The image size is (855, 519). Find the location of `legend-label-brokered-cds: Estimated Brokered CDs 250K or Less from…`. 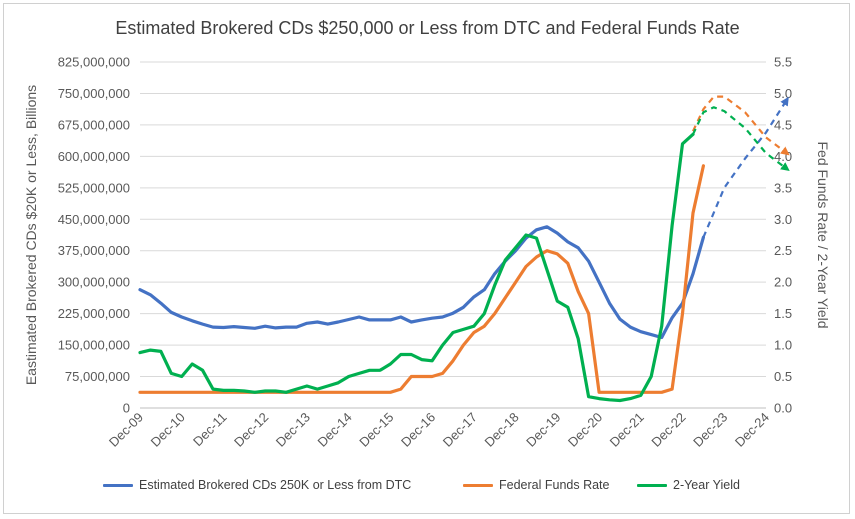

legend-label-brokered-cds: Estimated Brokered CDs 250K or Less from… is located at coordinates (275, 485).